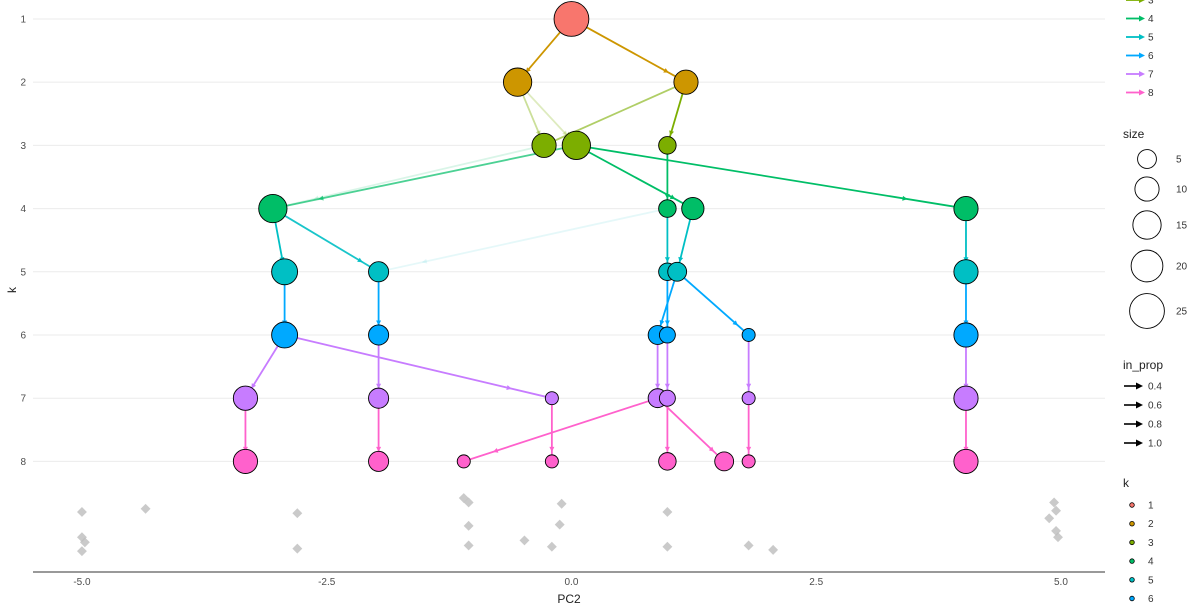  Describe the element at coordinates (1061, 582) in the screenshot. I see `x-tick-label: 5.0` at that location.